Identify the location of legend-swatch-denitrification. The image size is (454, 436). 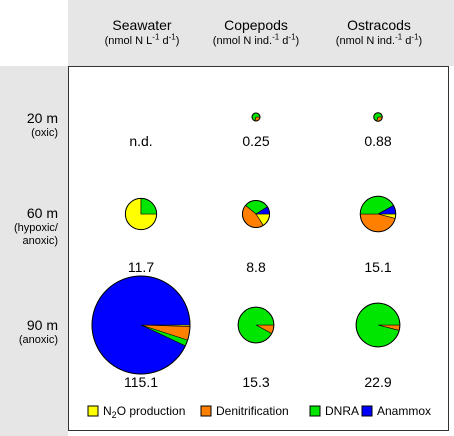
(206, 411).